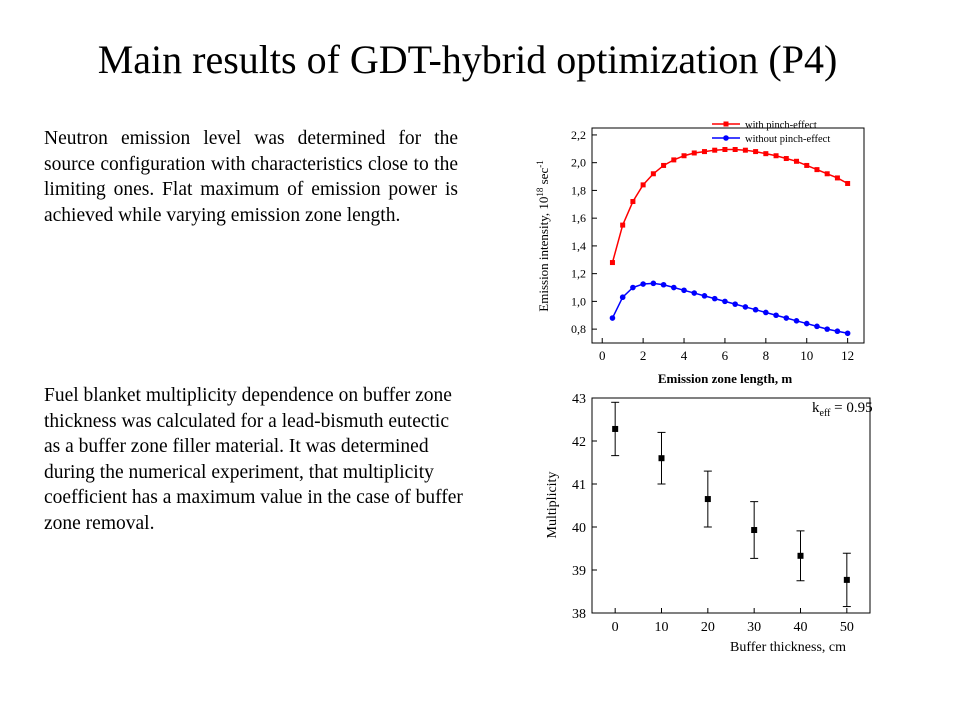  I want to click on y-tick-label: 1,8, so click(578, 190).